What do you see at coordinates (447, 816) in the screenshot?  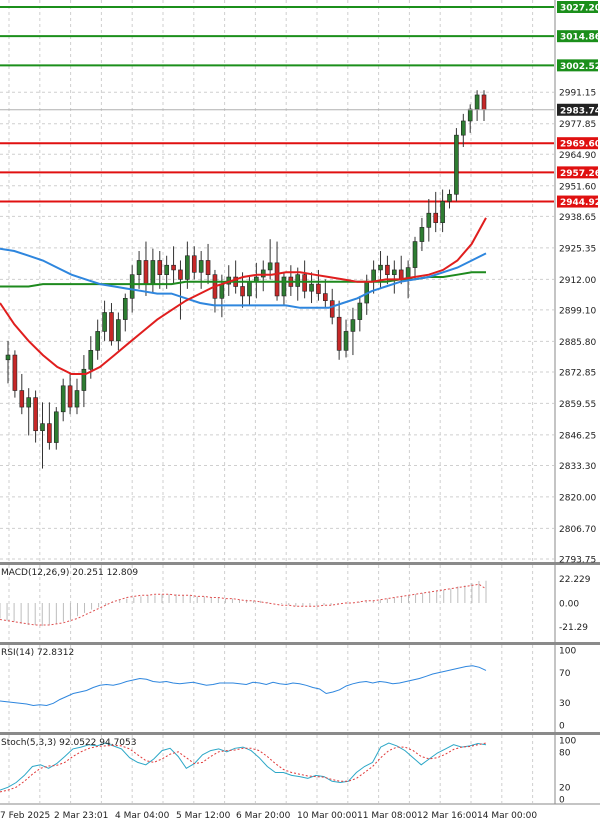 I see `x-tick-label: 12 Mar 16:00` at bounding box center [447, 816].